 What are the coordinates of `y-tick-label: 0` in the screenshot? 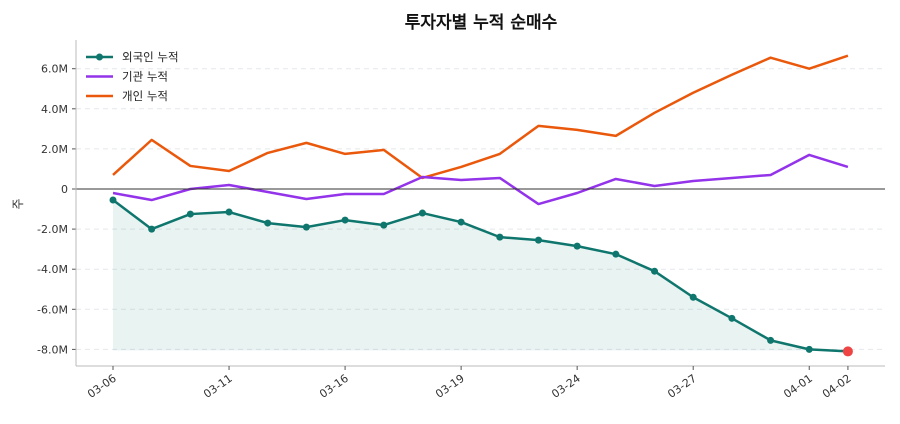 It's located at (64, 189).